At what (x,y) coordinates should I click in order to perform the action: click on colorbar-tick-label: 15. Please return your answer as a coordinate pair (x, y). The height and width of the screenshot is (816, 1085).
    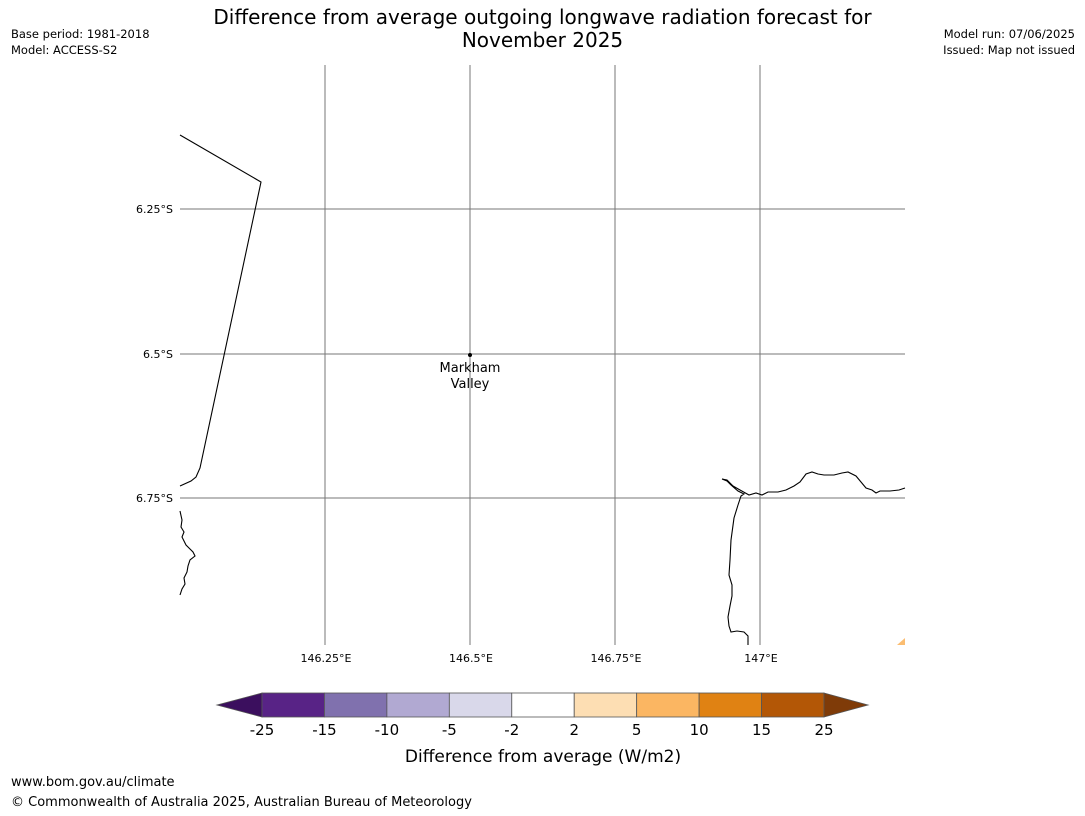
    Looking at the image, I should click on (761, 730).